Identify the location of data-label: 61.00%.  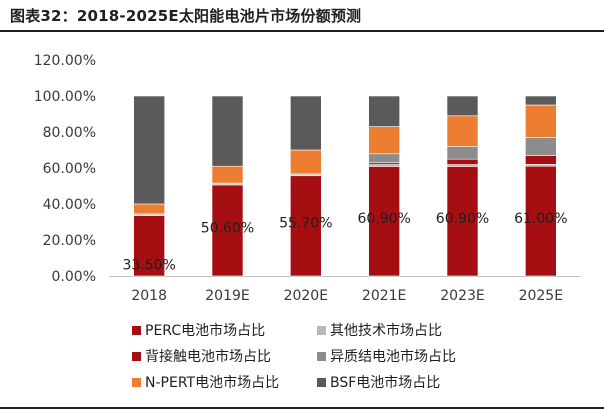
(540, 219).